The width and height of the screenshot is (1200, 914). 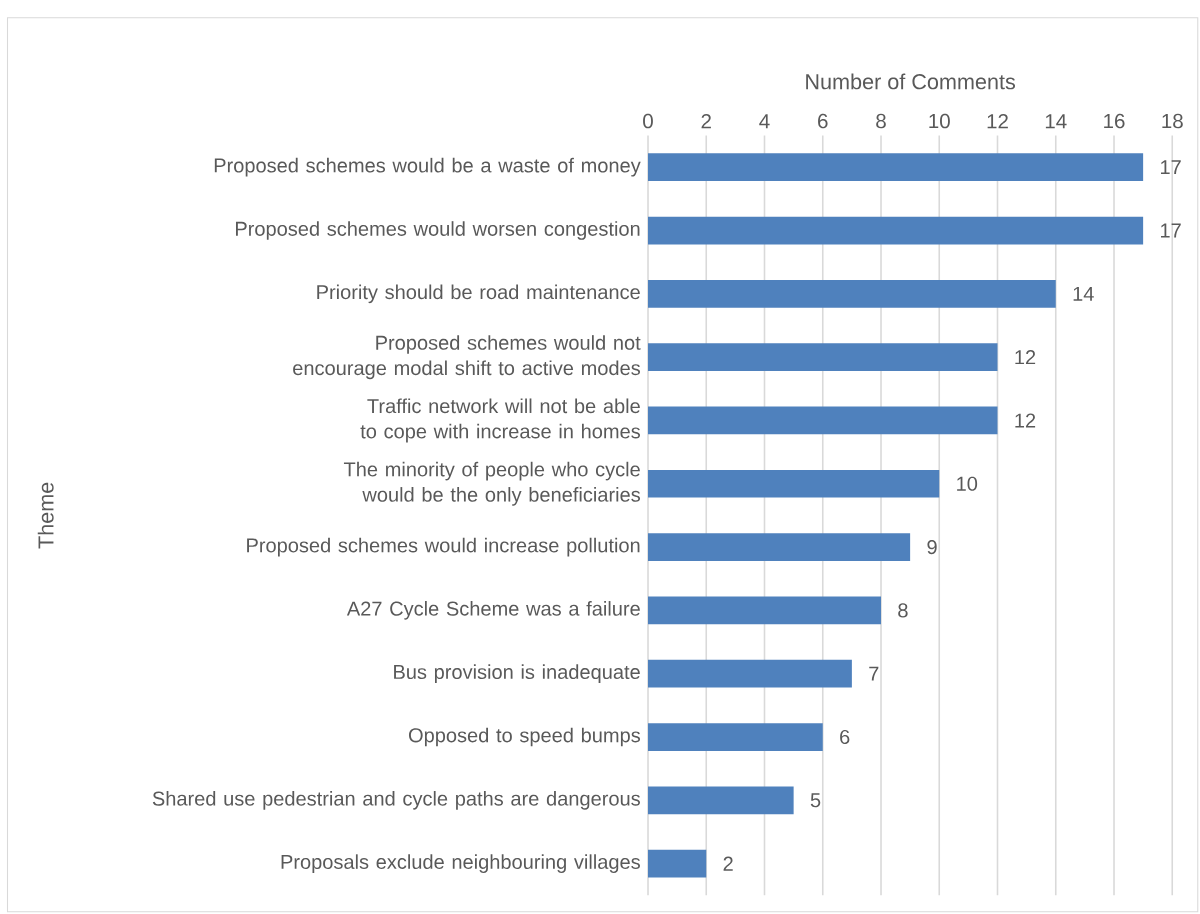 What do you see at coordinates (815, 800) in the screenshot?
I see `data-label: 5` at bounding box center [815, 800].